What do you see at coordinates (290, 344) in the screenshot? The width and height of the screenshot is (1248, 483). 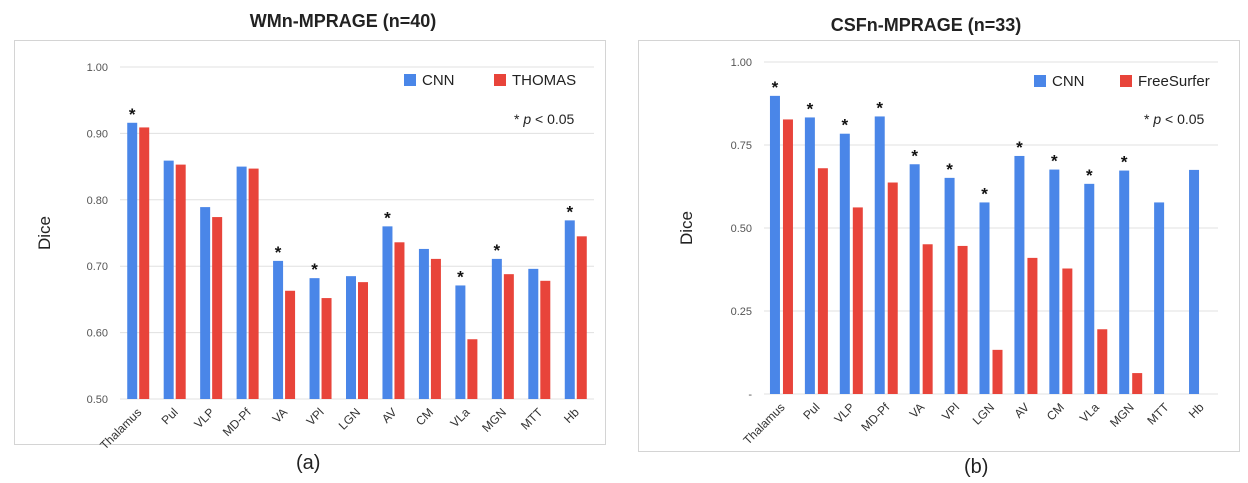 I see `bar-thomas-va` at bounding box center [290, 344].